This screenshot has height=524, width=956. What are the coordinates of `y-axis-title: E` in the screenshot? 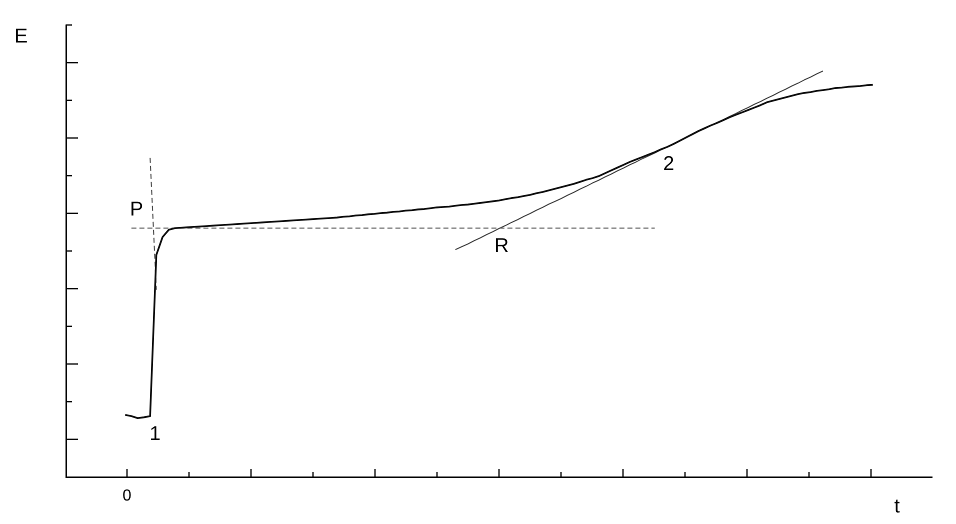 It's located at (21, 37).